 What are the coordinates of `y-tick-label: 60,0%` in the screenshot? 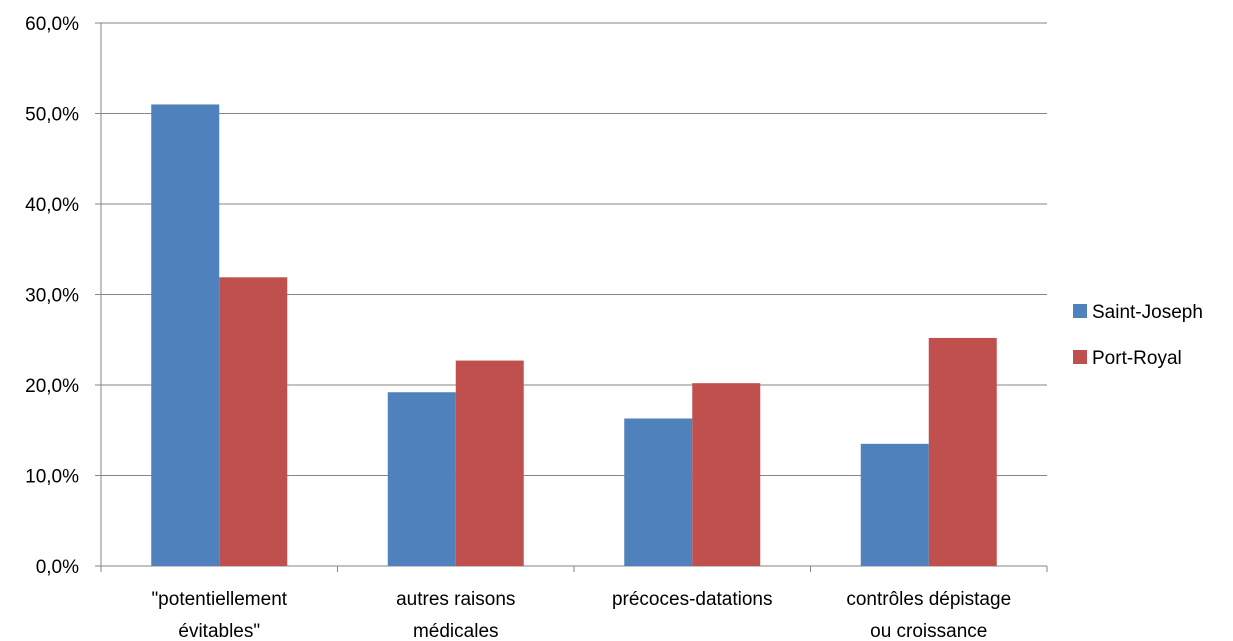 It's located at (52, 24).